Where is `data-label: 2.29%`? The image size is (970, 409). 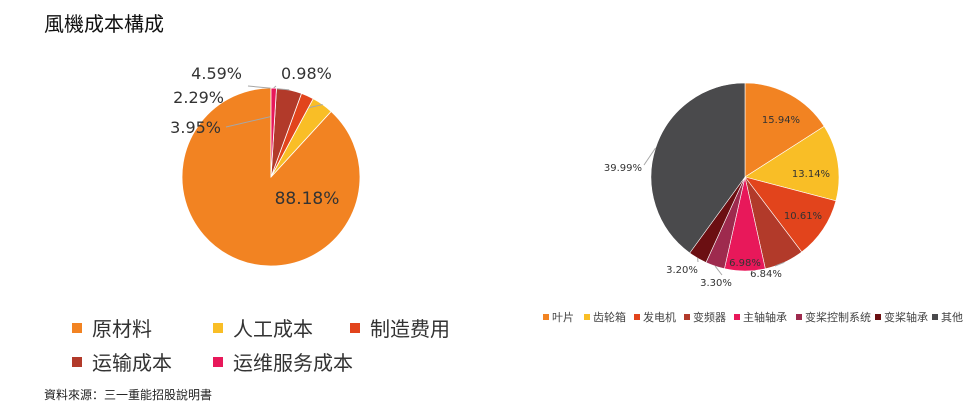
data-label: 2.29% is located at coordinates (198, 97).